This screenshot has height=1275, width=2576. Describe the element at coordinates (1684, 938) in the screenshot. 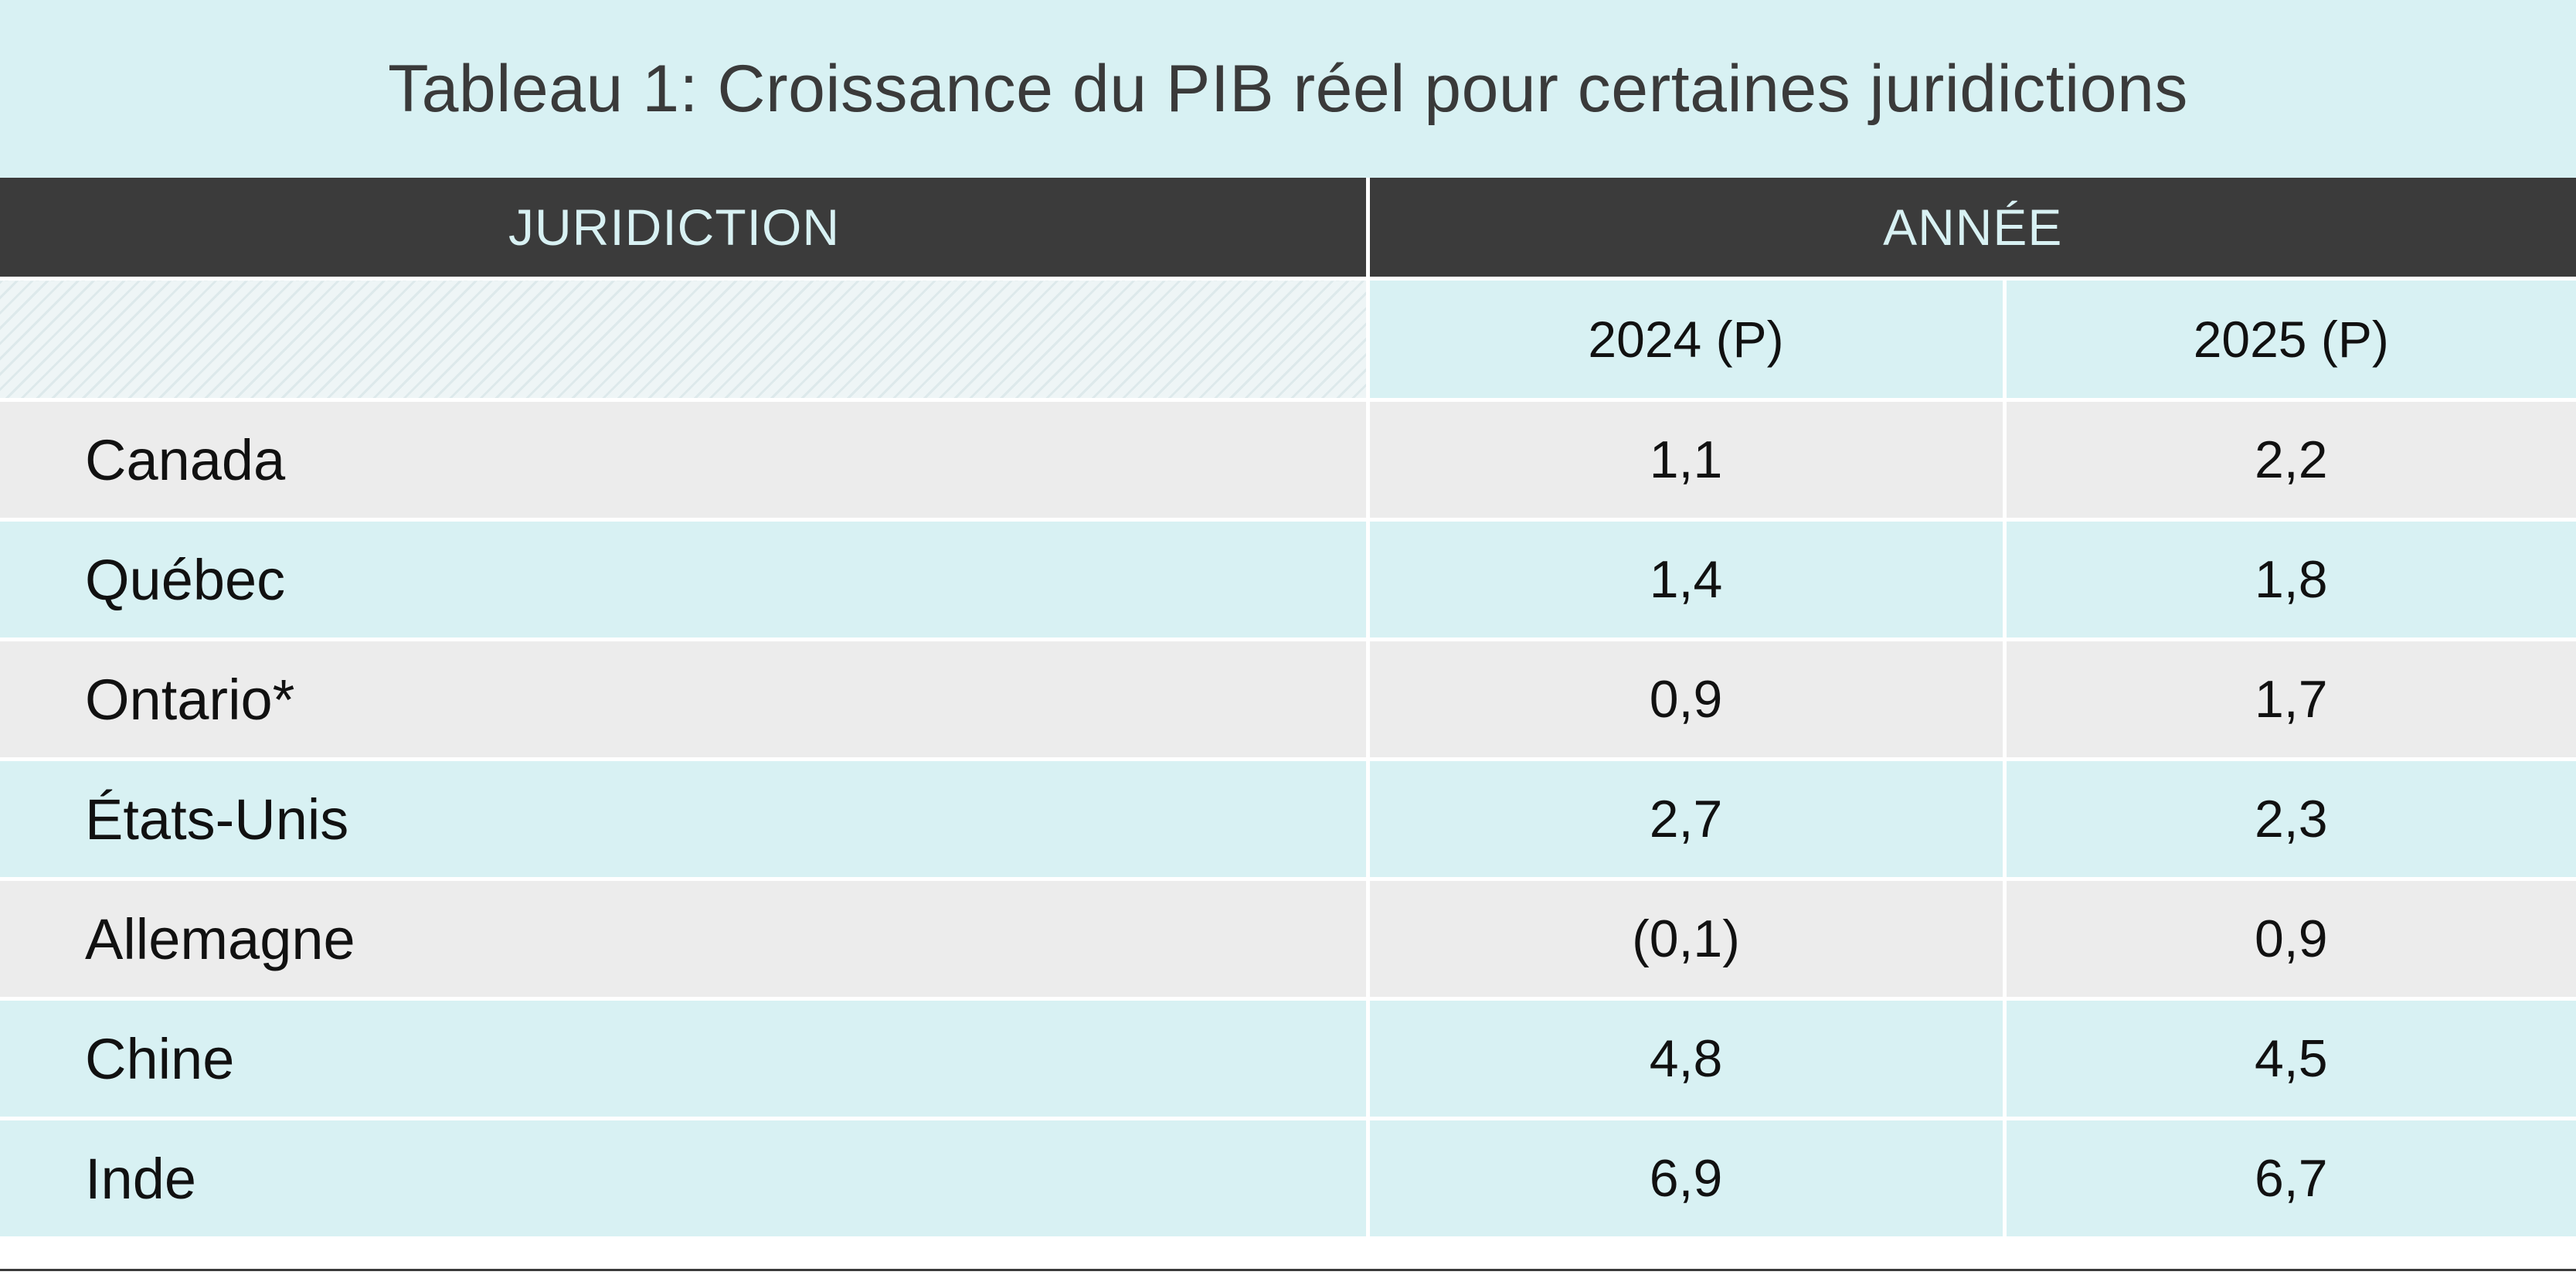

I see `row-value-2024: (0,1)` at that location.